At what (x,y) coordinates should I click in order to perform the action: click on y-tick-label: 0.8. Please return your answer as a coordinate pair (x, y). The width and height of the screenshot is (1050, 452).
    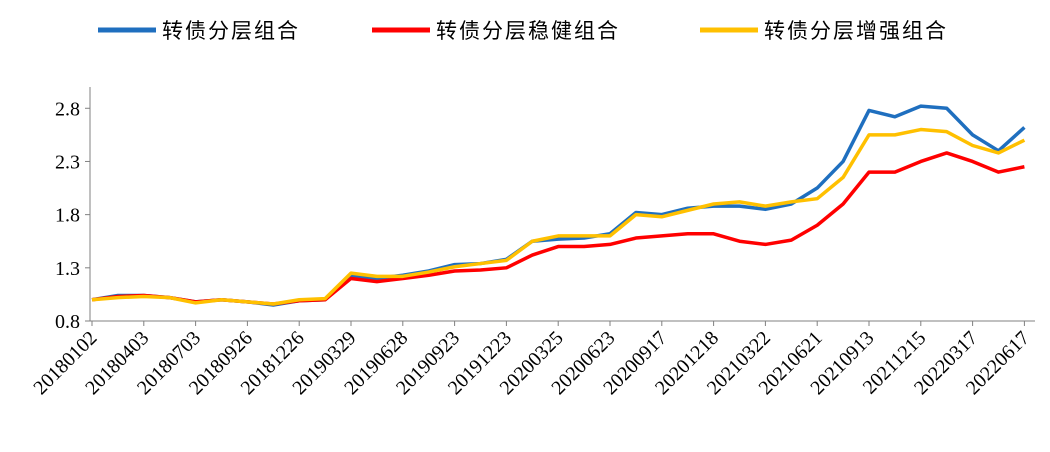
    Looking at the image, I should click on (67, 322).